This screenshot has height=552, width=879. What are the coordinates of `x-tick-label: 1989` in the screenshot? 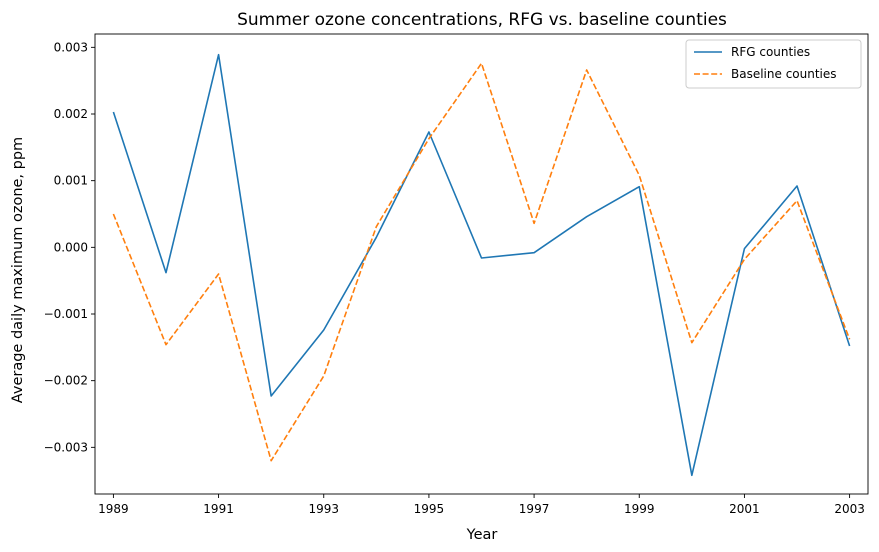 It's located at (113, 509).